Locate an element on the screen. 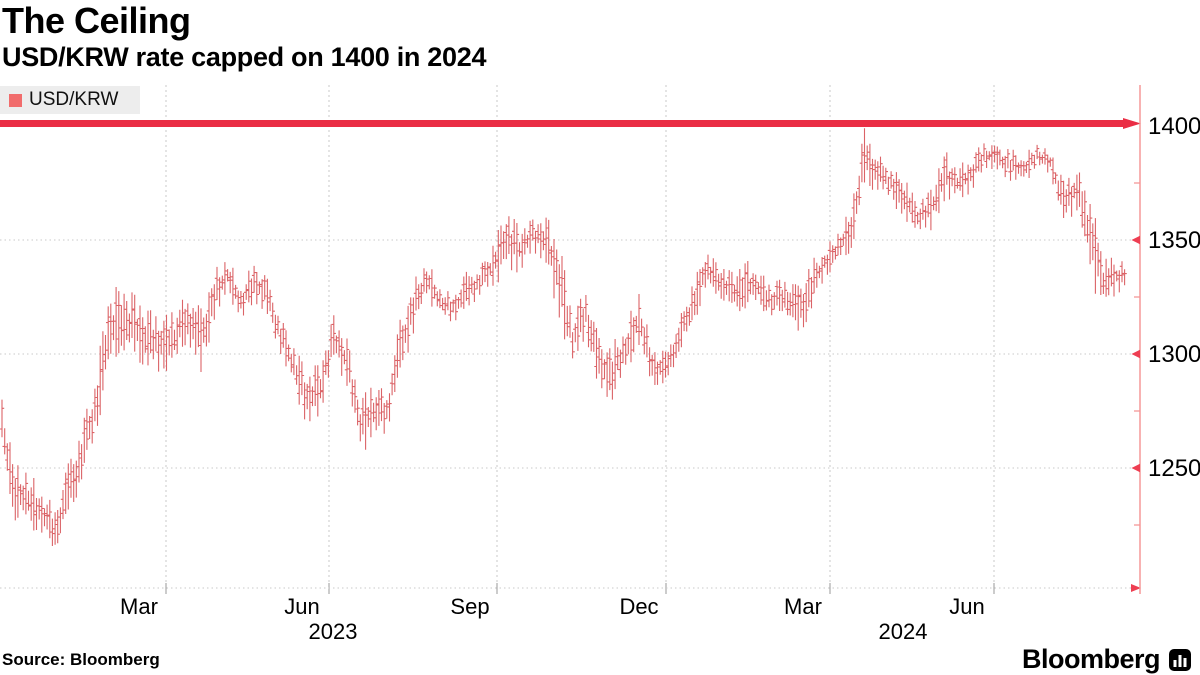 The image size is (1200, 675). chart-subtitle: USD/KRW rate capped on 1400 in 2024 is located at coordinates (244, 57).